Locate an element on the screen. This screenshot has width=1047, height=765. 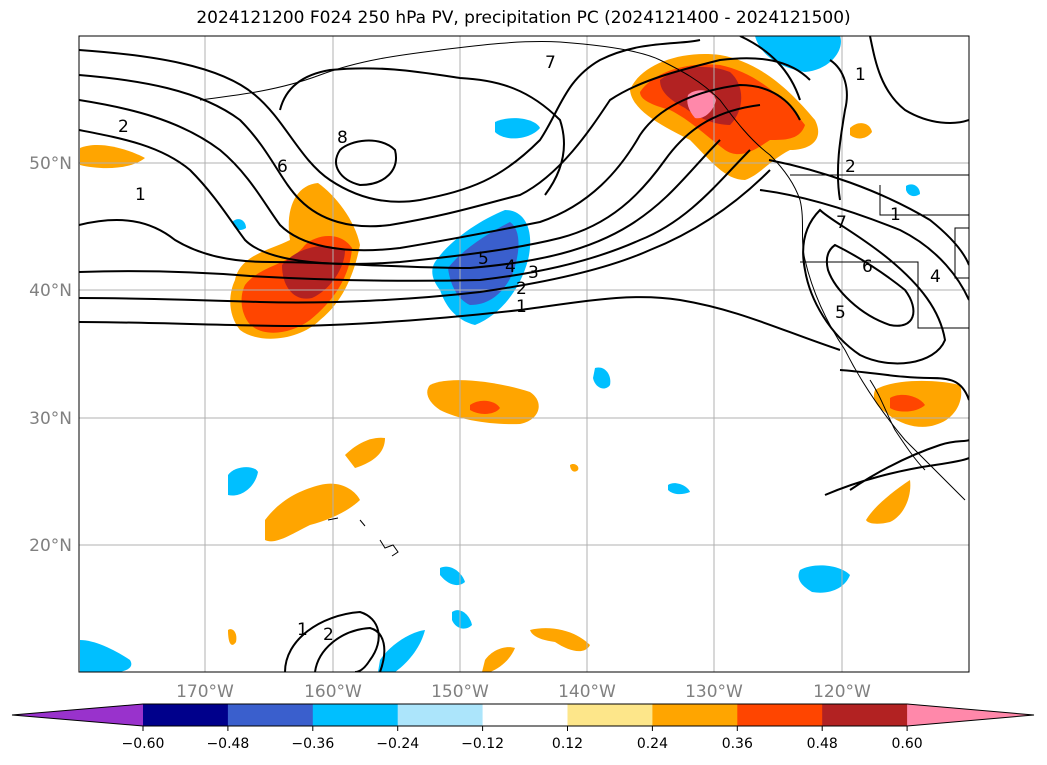
lon-tick-label: 120°W is located at coordinates (842, 692).